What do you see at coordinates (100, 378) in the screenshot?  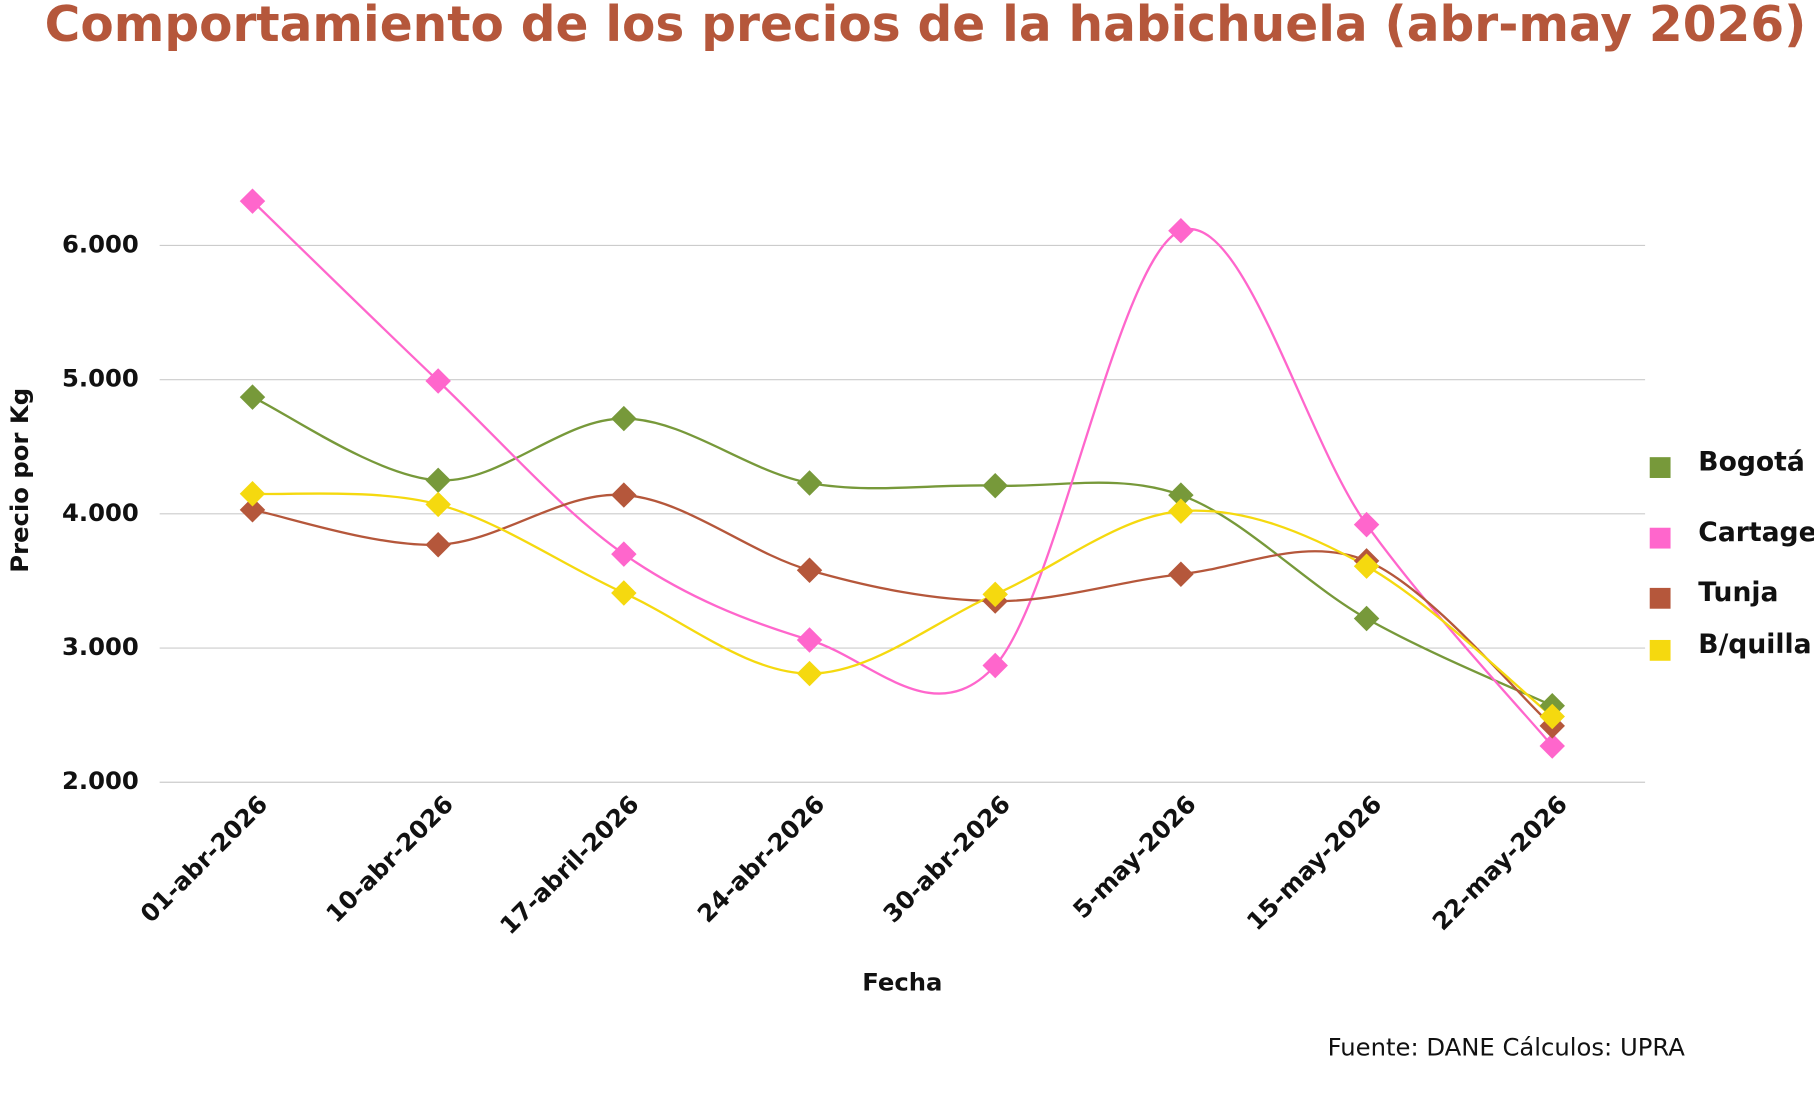 I see `y-tick-label: 5.000` at bounding box center [100, 378].